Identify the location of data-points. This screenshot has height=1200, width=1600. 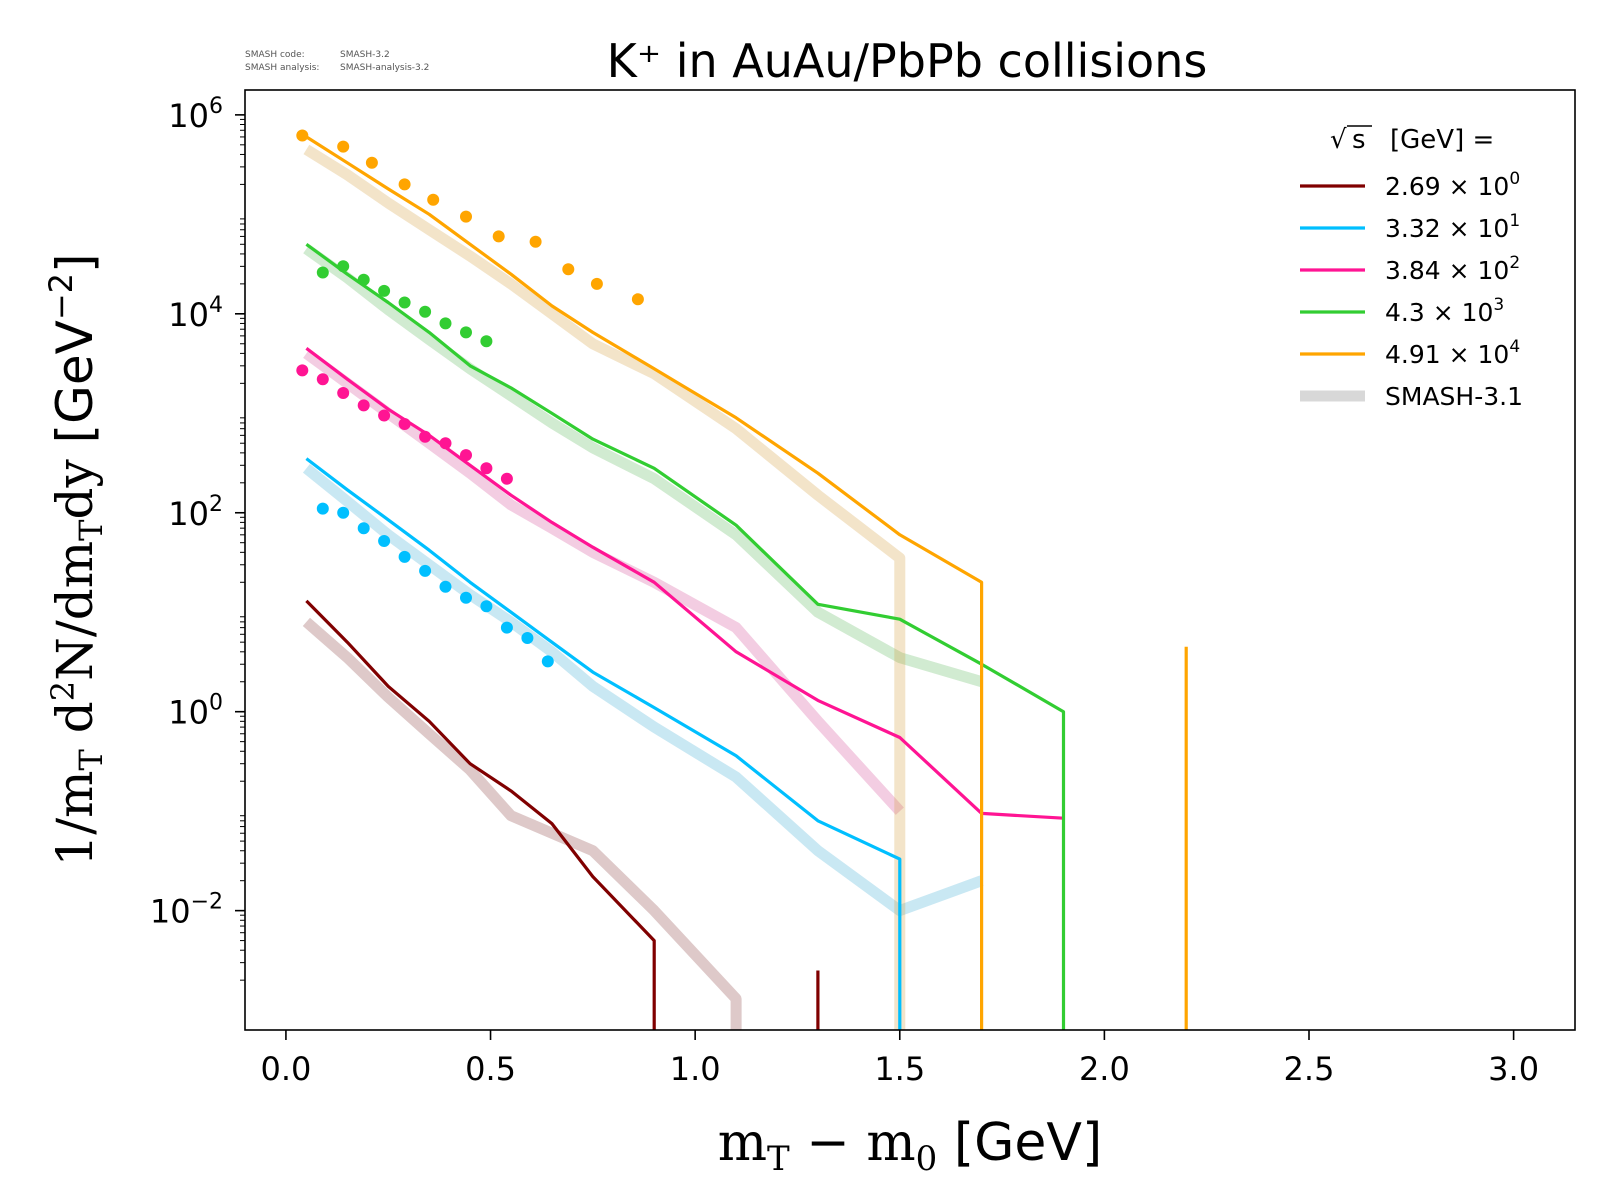
(470, 398).